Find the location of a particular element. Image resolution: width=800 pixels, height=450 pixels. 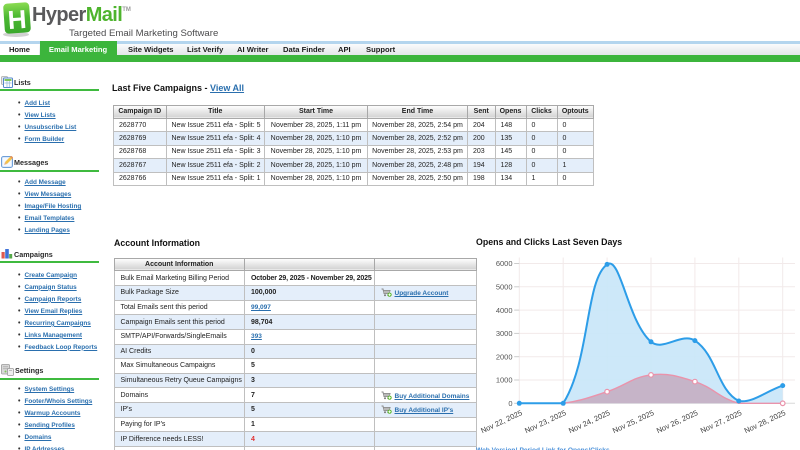

svg-text: 2000 is located at coordinates (504, 356).